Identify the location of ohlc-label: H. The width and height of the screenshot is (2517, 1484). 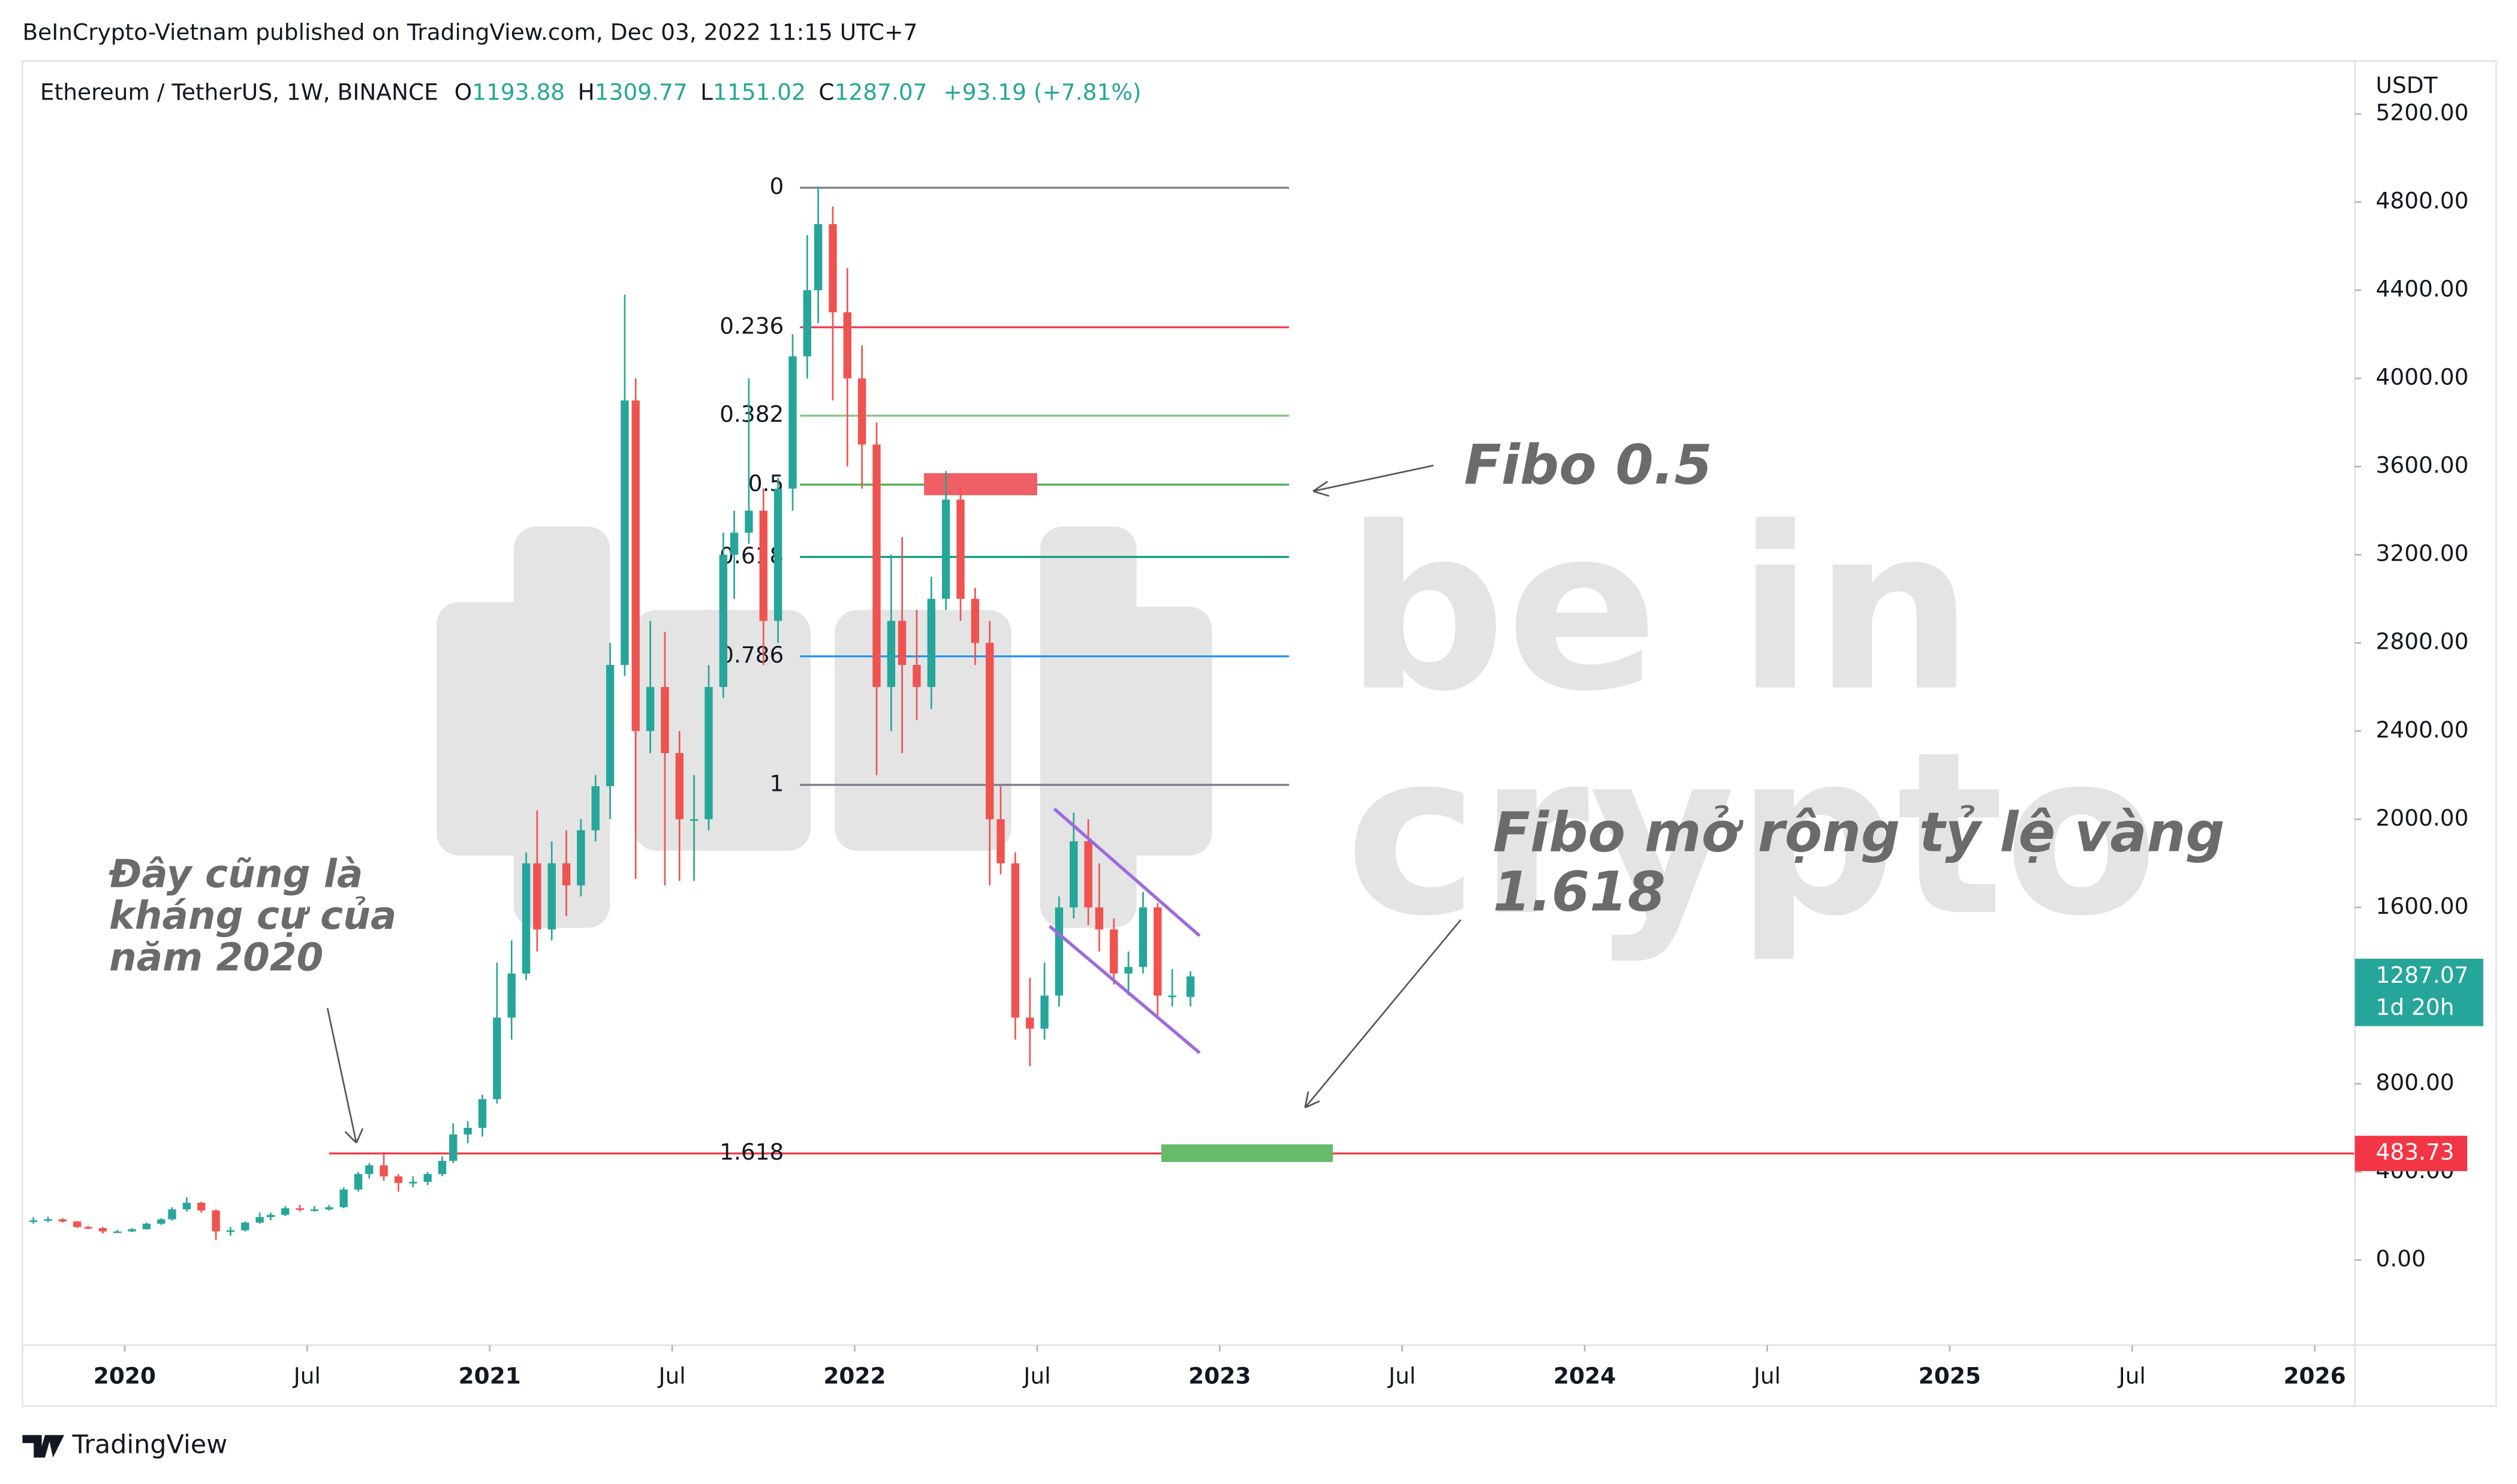
(586, 92).